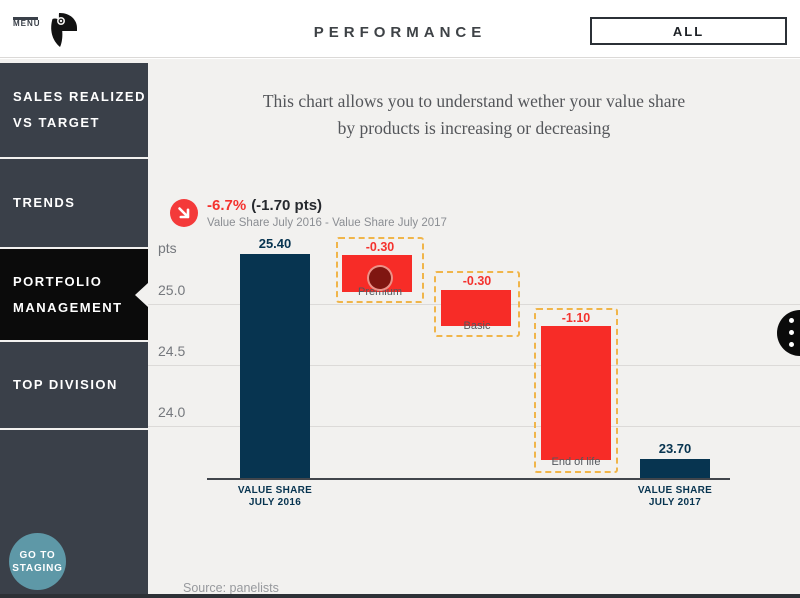 The height and width of the screenshot is (598, 800). I want to click on kpi-points: (-1.70 pts), so click(287, 205).